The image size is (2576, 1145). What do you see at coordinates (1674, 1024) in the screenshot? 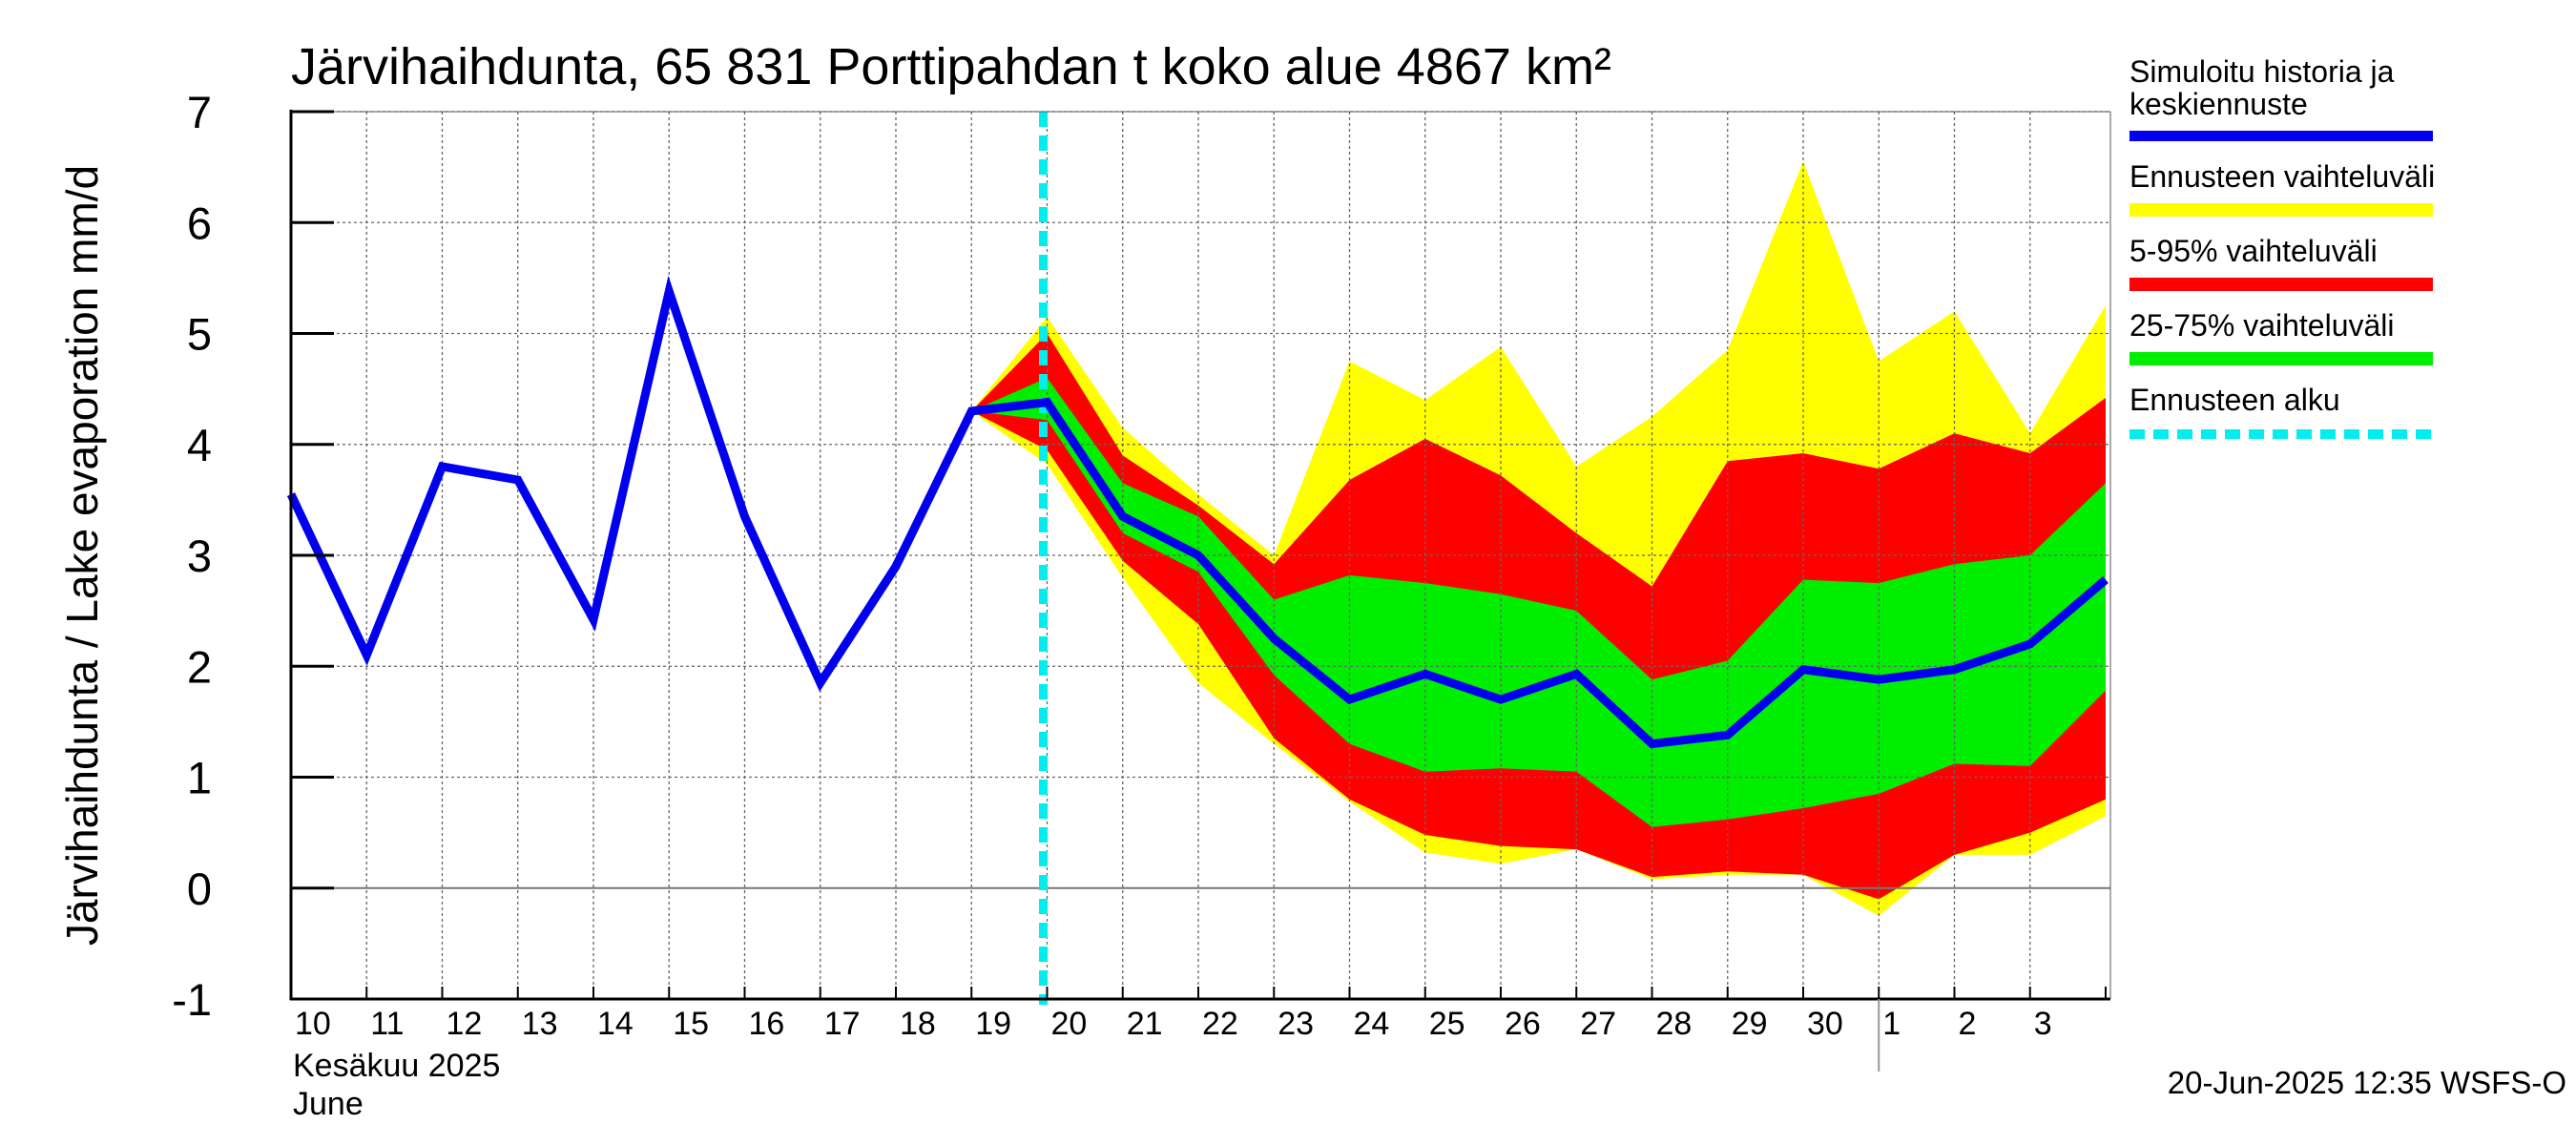
I see `x-tick-label: 28` at bounding box center [1674, 1024].